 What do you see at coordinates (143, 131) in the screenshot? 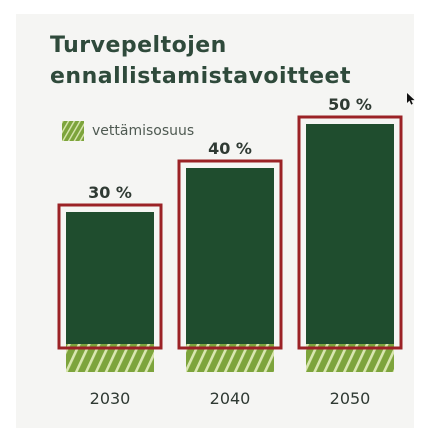
I see `legend-label: vettämisosuus` at bounding box center [143, 131].